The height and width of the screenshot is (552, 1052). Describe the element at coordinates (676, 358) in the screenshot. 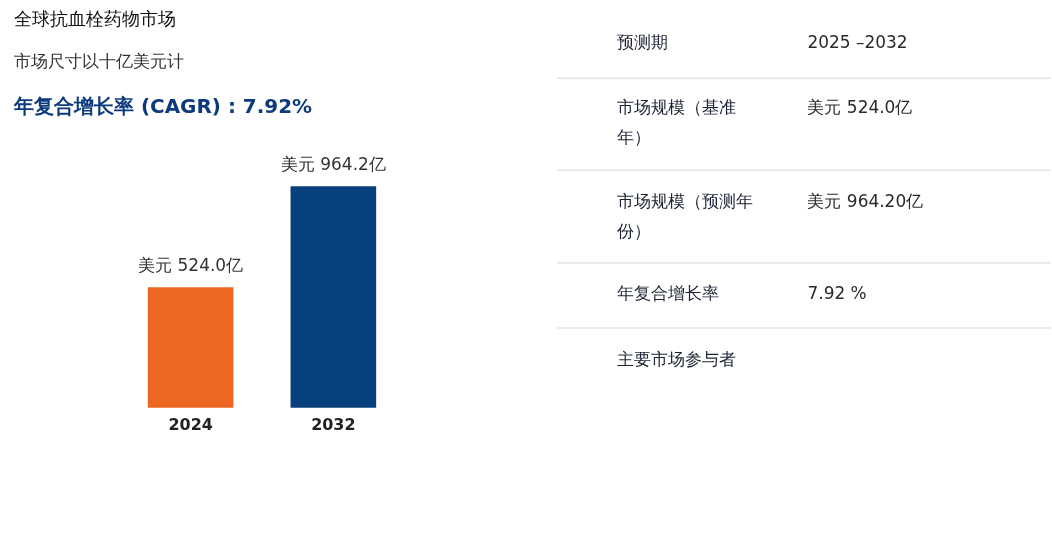

I see `text: 主要市场参与者` at that location.